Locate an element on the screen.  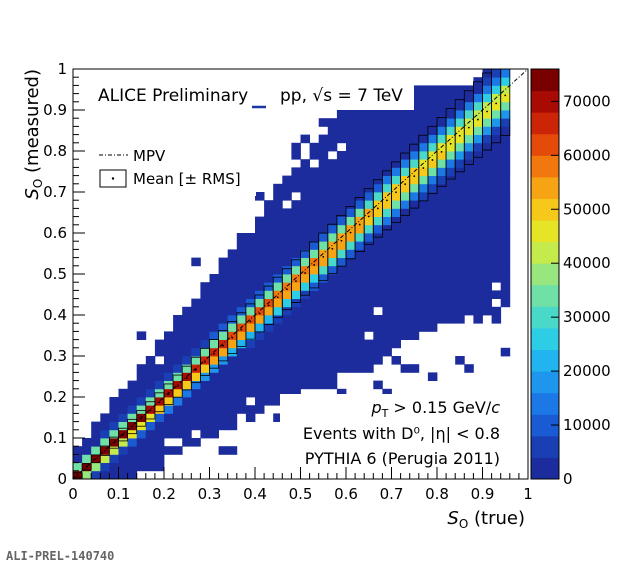
colorbar: 0 10000 20000 30000 40000 50000 60000 70000 is located at coordinates (570, 278).